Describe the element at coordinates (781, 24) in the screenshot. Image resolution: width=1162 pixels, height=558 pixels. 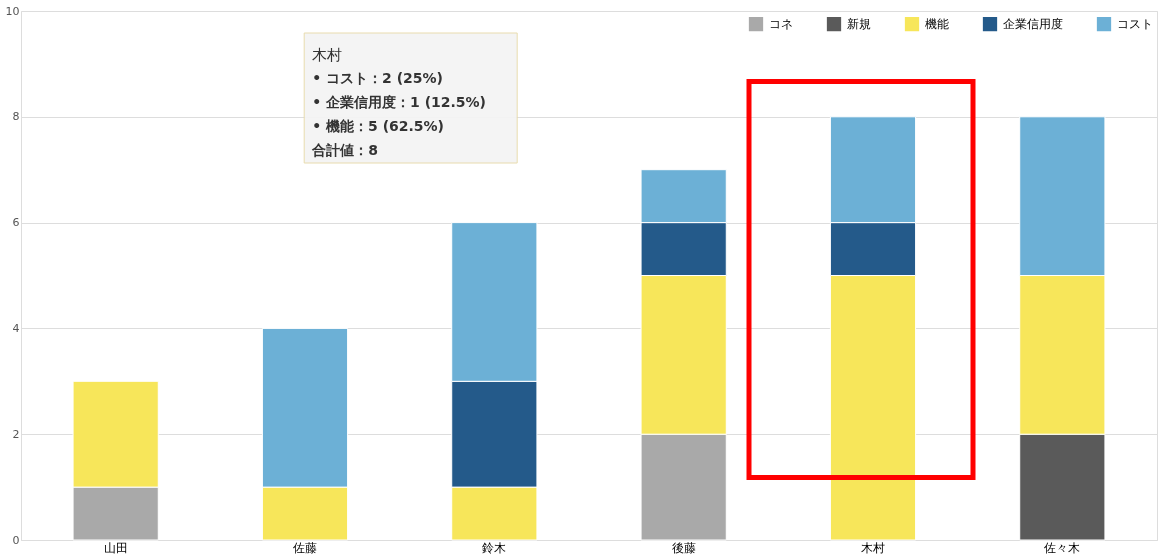
I see `legend-label: コネ` at that location.